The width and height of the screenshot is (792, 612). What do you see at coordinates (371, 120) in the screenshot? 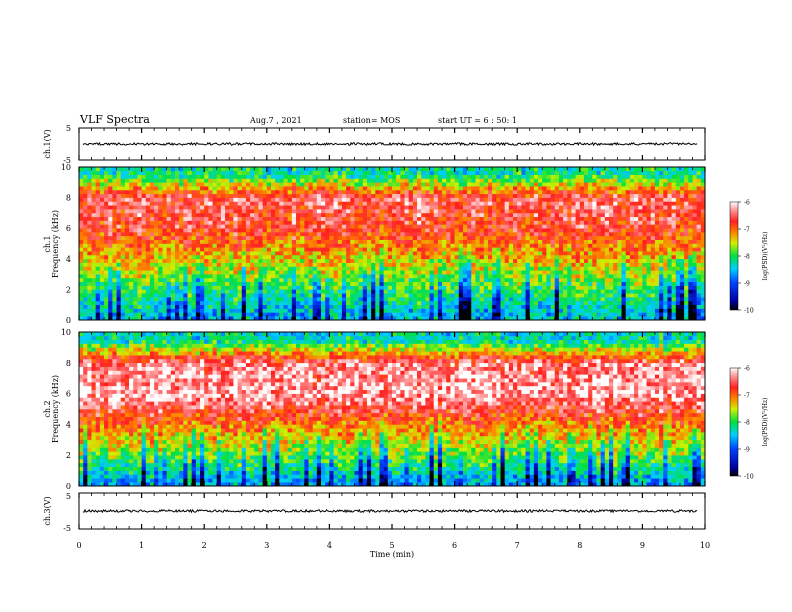
I see `station-label: station= MOS` at bounding box center [371, 120].